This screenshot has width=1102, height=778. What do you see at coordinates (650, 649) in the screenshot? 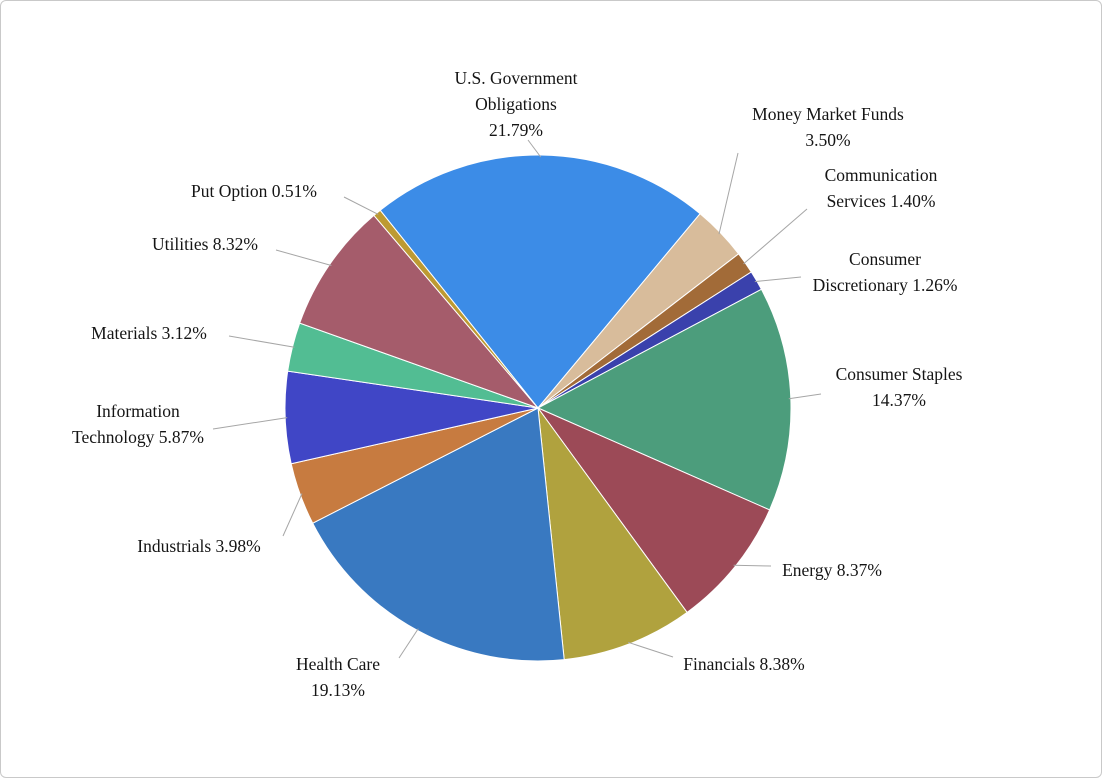
I see `leader-line-financials` at bounding box center [650, 649].